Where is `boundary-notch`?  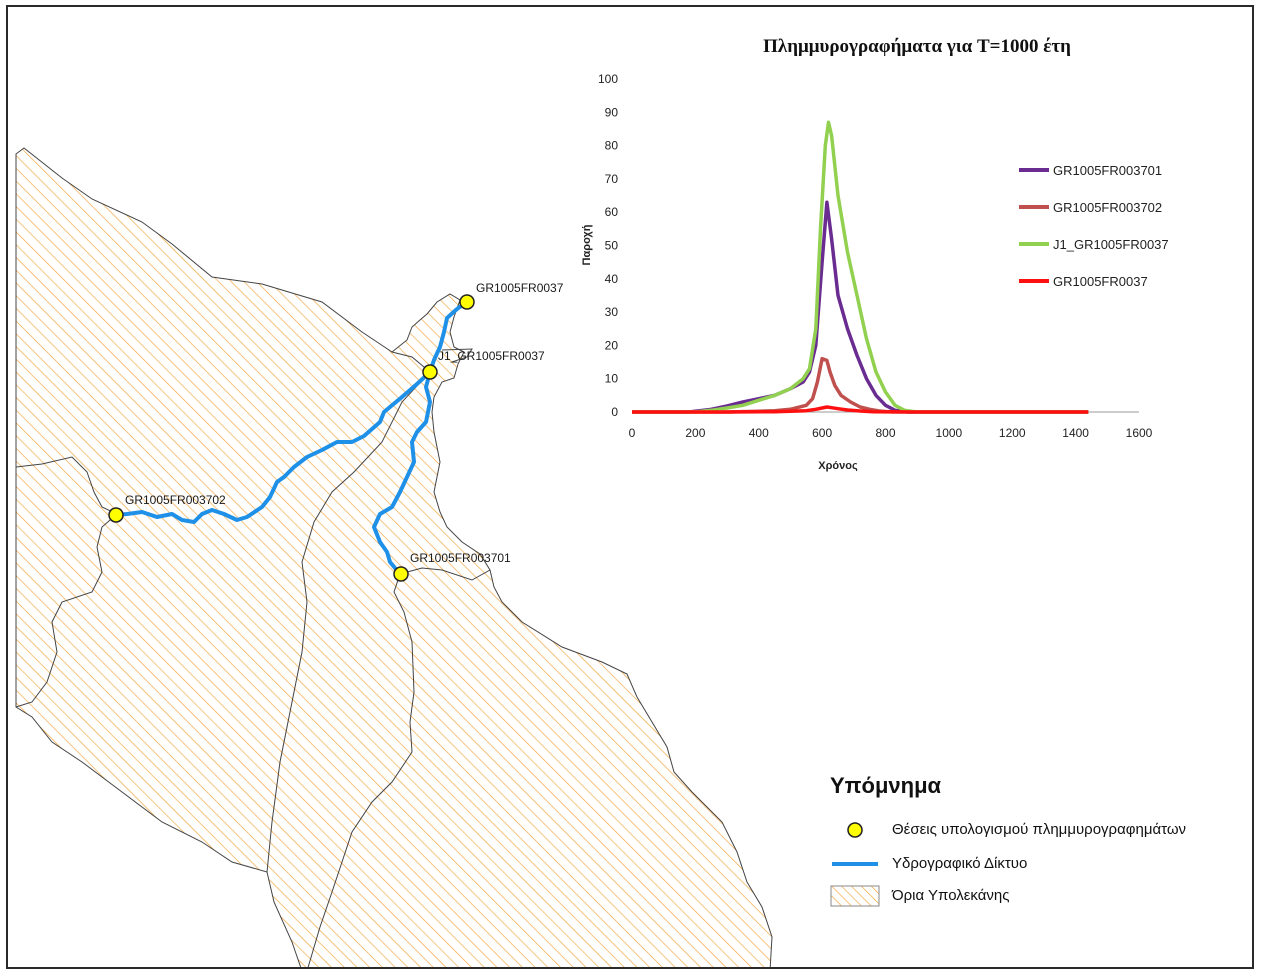 boundary-notch is located at coordinates (457, 355).